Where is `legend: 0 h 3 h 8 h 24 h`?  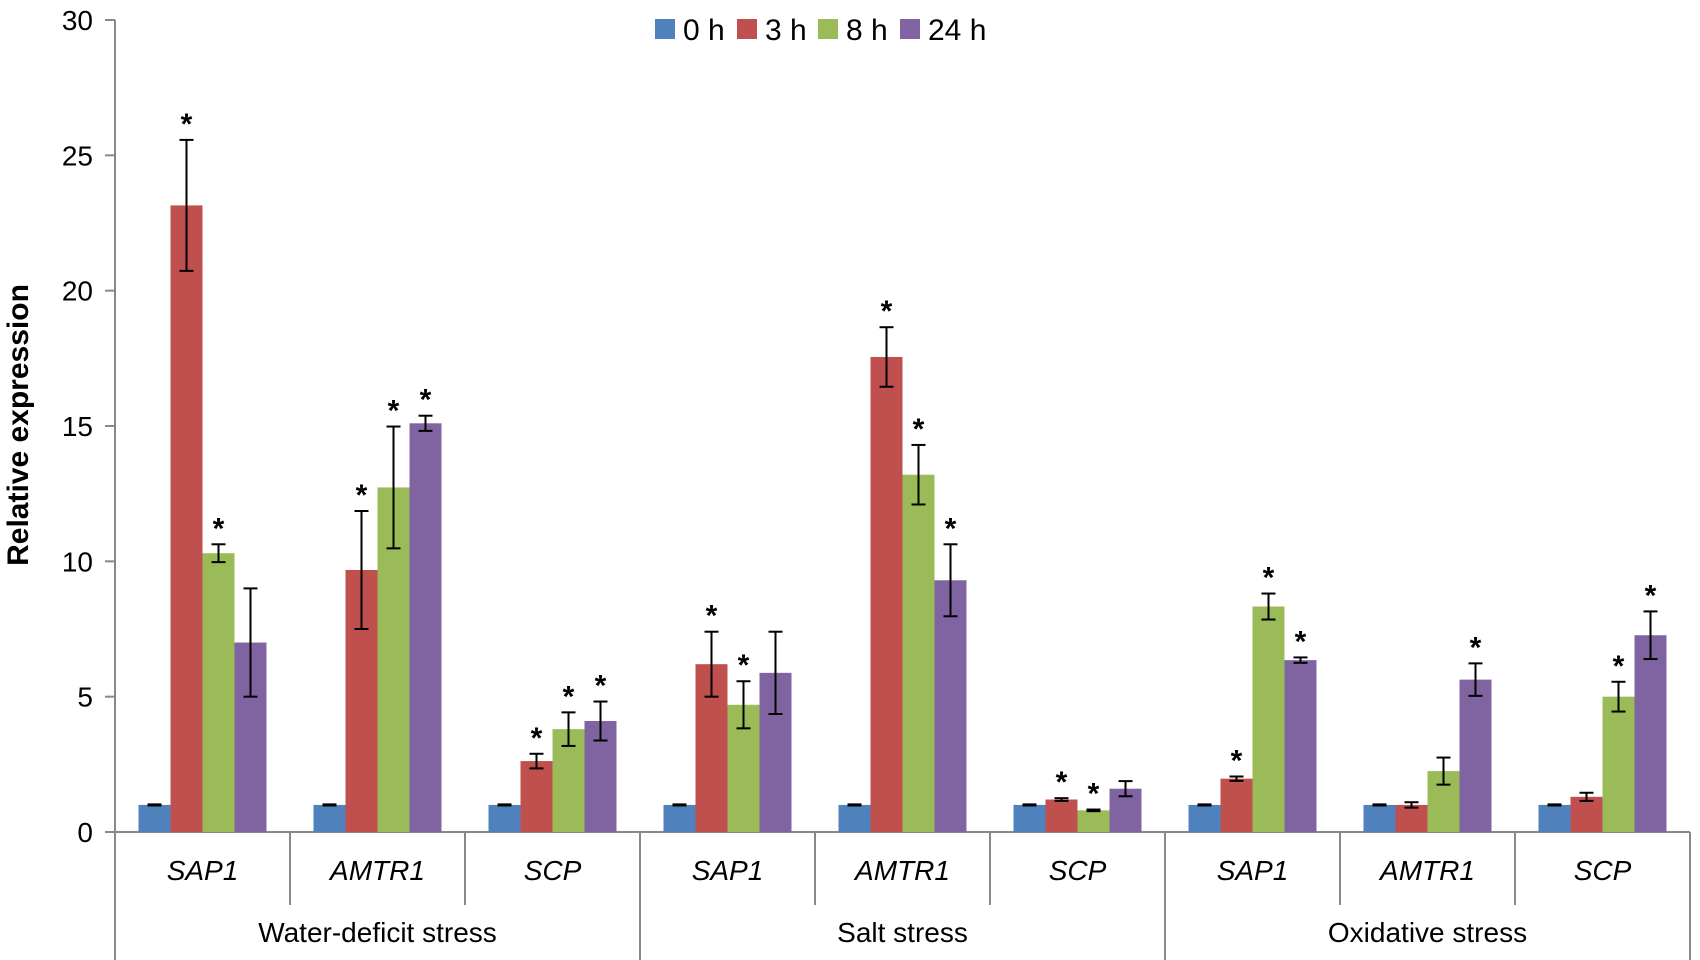 legend: 0 h 3 h 8 h 24 h is located at coordinates (820, 30).